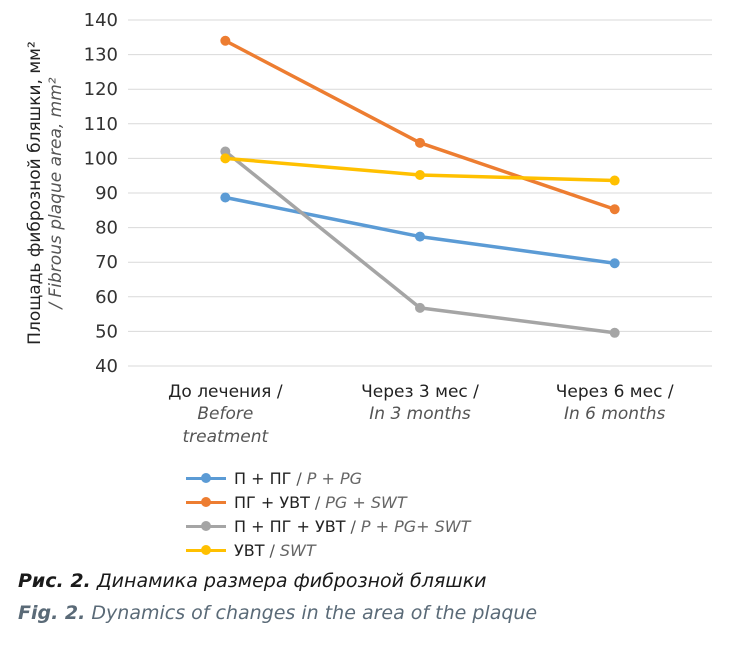  I want to click on x-category-label: Через 6 мес /, so click(615, 392).